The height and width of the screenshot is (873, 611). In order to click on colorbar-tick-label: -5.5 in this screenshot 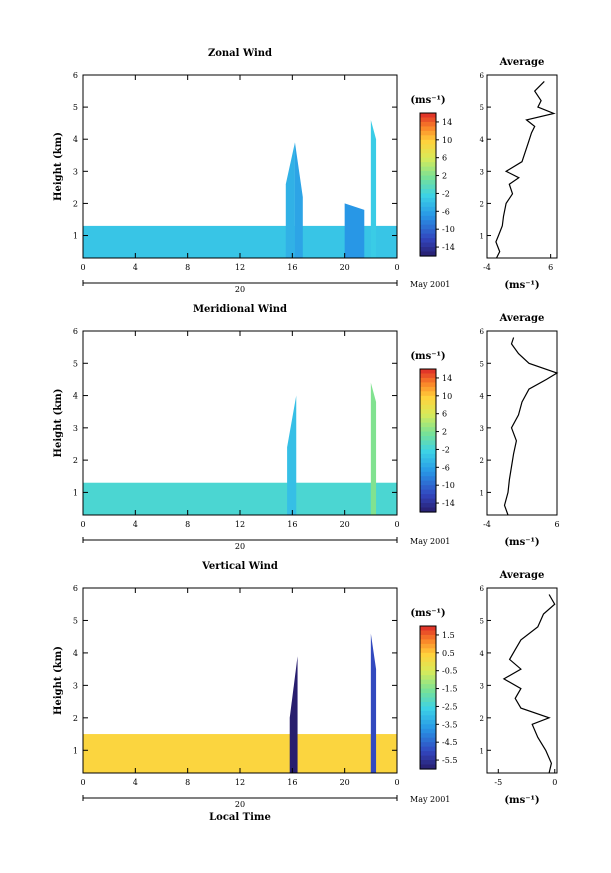, I will do `click(449, 760)`.